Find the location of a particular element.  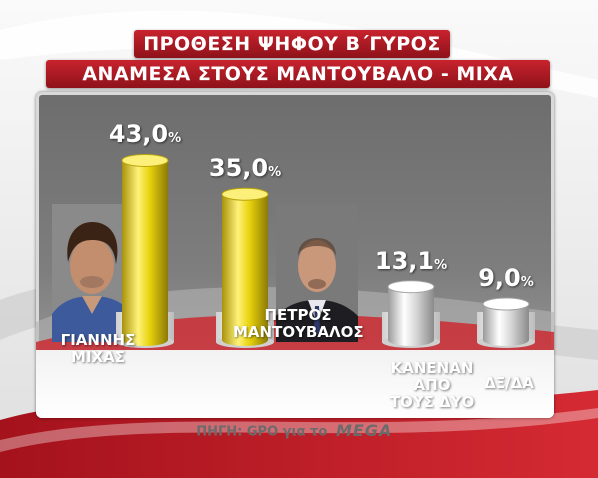

mega-logo: MEGA is located at coordinates (369, 431).